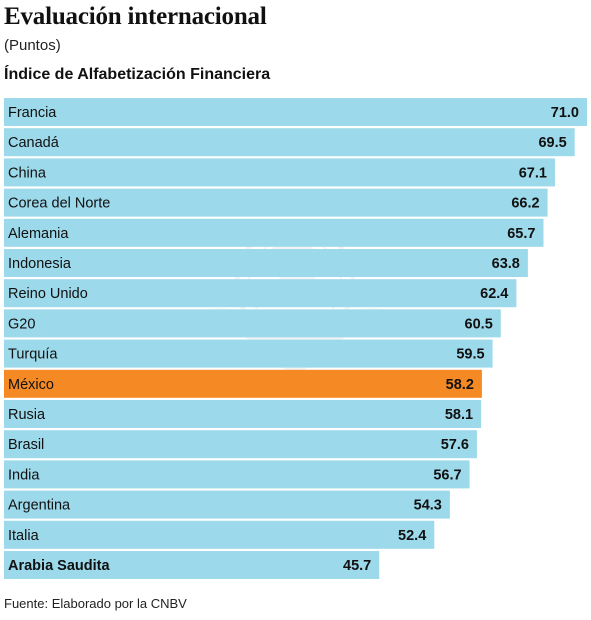 The height and width of the screenshot is (620, 591). I want to click on bar-méxico, so click(243, 383).